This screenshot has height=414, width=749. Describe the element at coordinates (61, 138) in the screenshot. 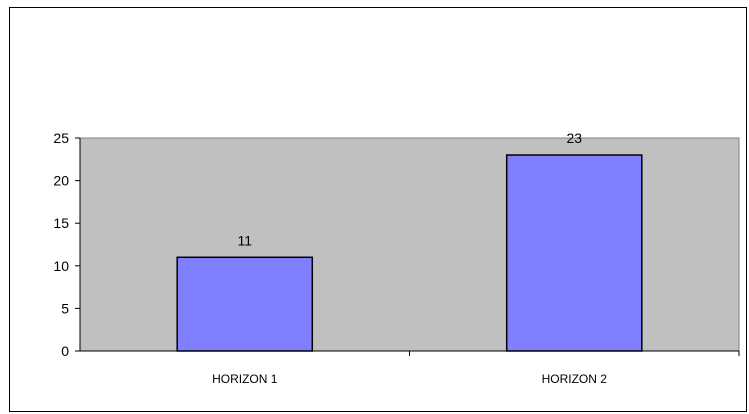

I see `y-tick-label: 25` at that location.